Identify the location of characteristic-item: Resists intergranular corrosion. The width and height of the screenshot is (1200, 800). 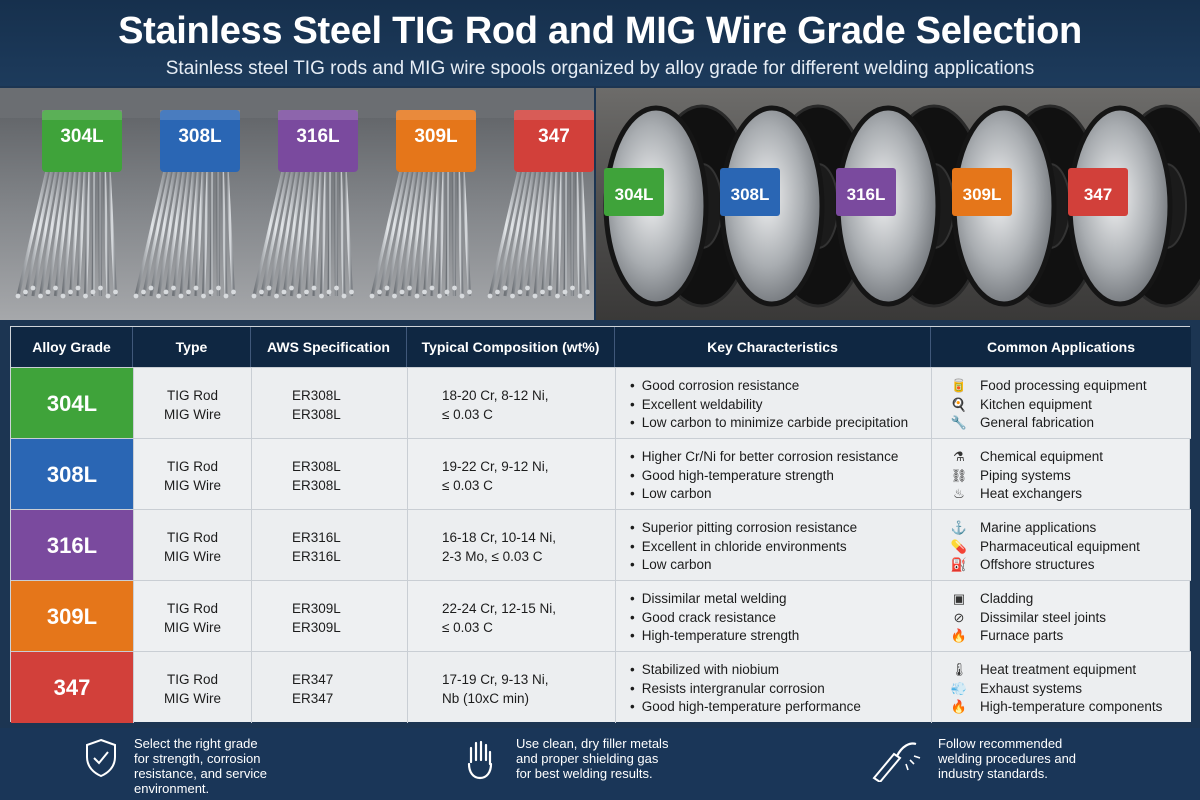
(780, 689).